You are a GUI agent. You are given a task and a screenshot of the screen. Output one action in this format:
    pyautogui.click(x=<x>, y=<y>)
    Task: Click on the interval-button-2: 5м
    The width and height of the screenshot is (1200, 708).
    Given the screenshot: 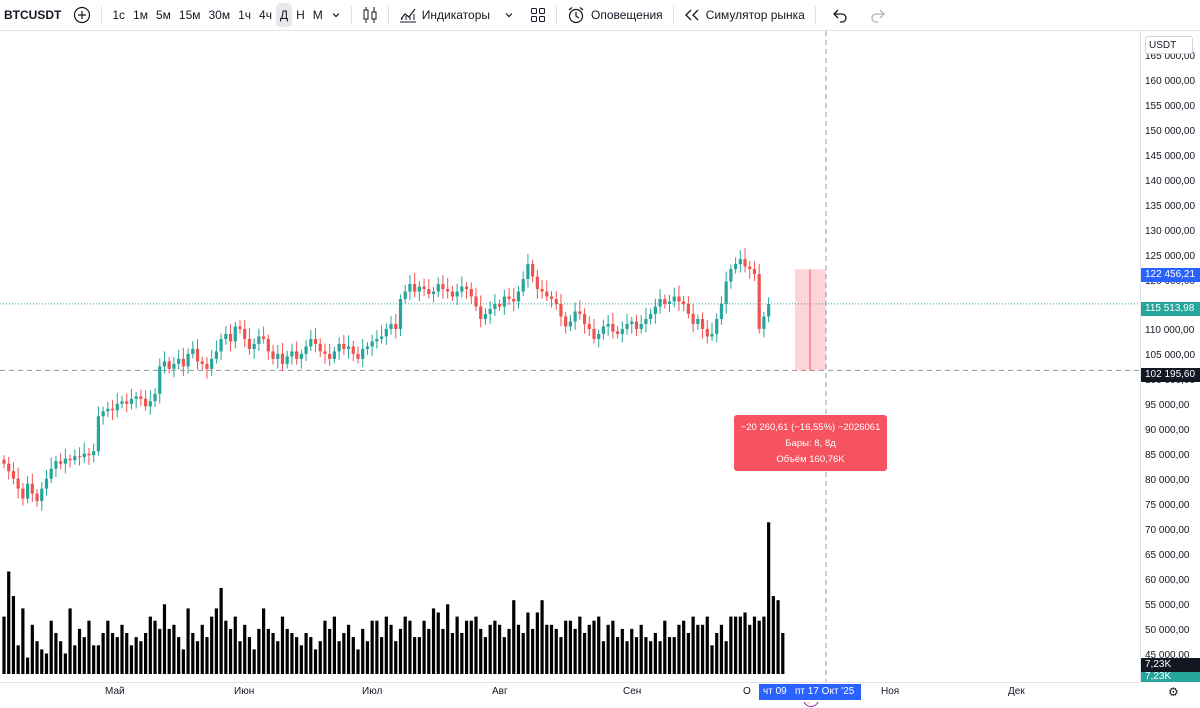 What is the action you would take?
    pyautogui.click(x=163, y=15)
    